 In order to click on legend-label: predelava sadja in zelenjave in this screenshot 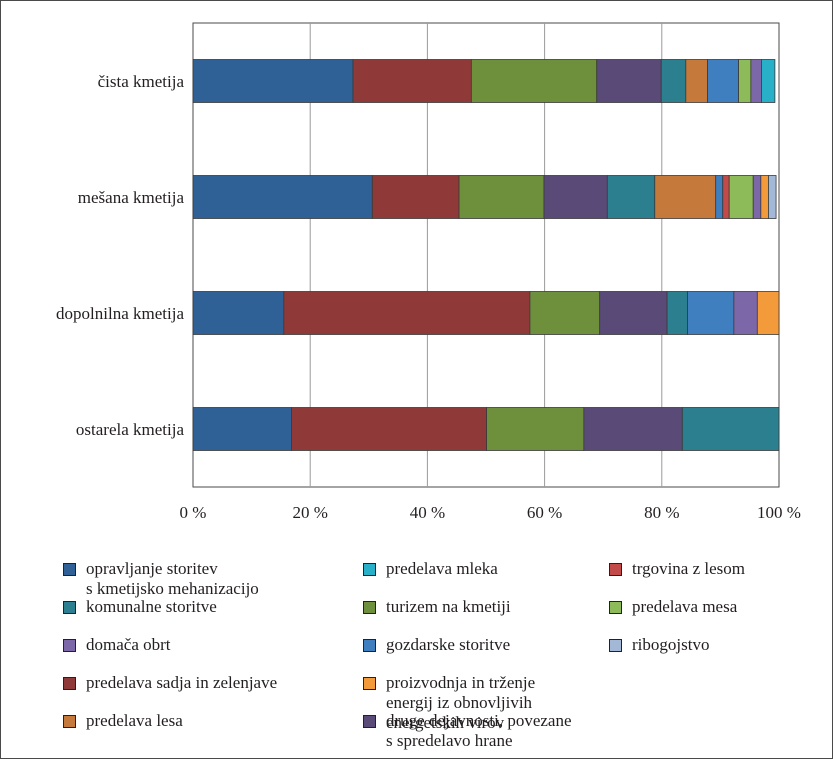, I will do `click(182, 682)`.